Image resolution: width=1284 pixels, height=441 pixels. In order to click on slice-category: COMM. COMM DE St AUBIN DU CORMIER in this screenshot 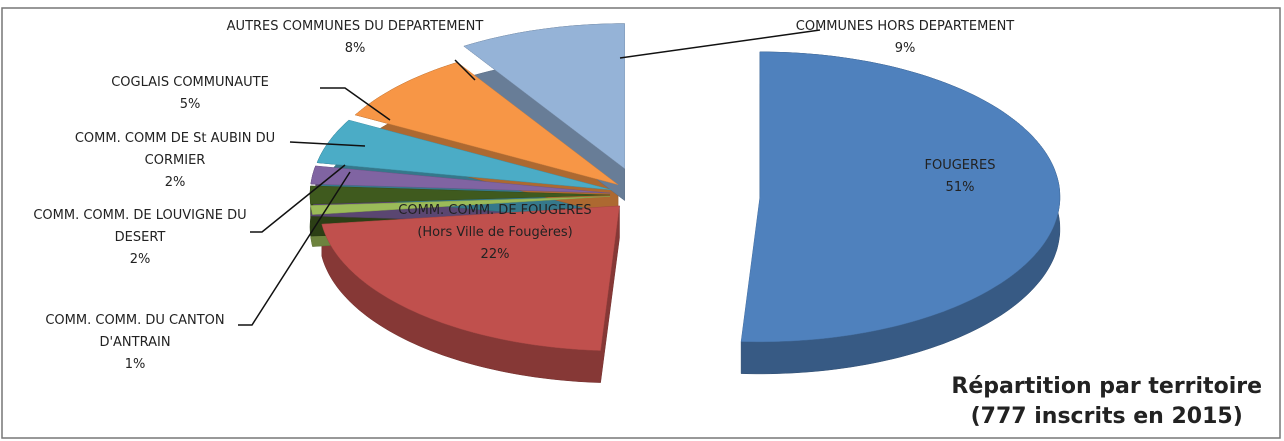, I will do `click(175, 149)`.